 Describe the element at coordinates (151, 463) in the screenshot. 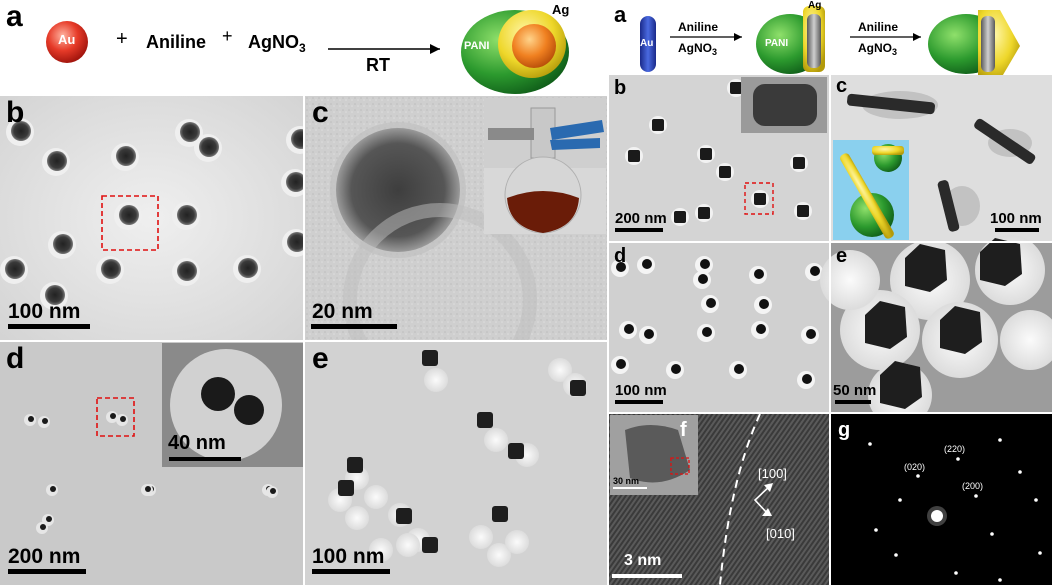

I see `tem-panel-d-left` at that location.